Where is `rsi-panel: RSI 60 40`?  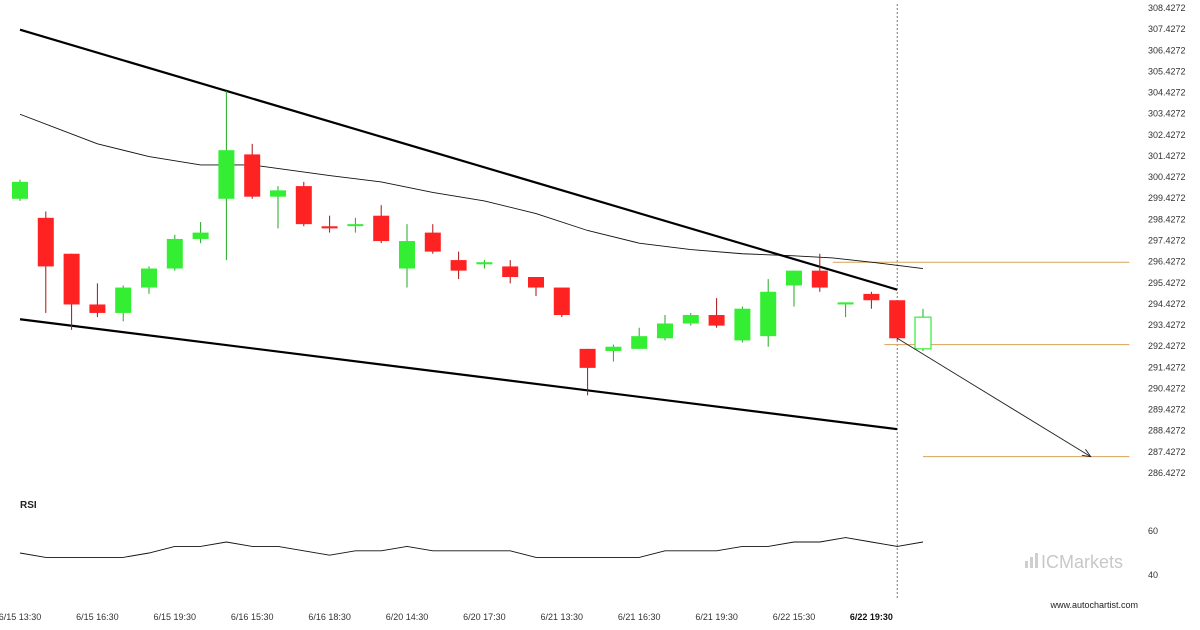
rsi-panel: RSI 60 40 is located at coordinates (588, 540).